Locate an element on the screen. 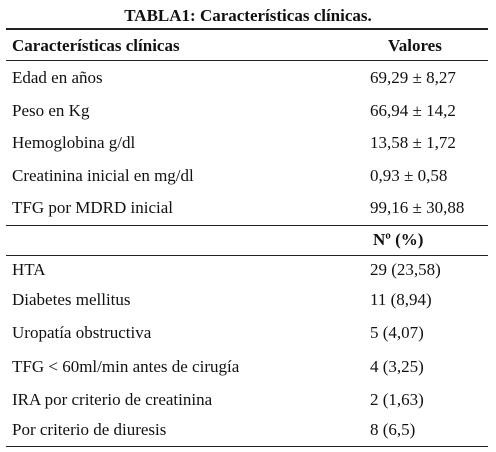 This screenshot has width=496, height=452. table-cell: 66,94 ± 14,2 is located at coordinates (413, 110).